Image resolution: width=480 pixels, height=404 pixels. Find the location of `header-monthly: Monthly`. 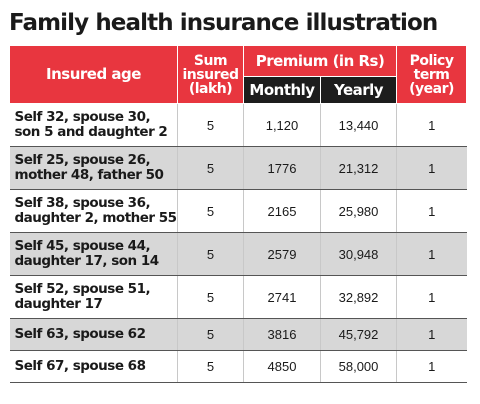

header-monthly: Monthly is located at coordinates (282, 90).